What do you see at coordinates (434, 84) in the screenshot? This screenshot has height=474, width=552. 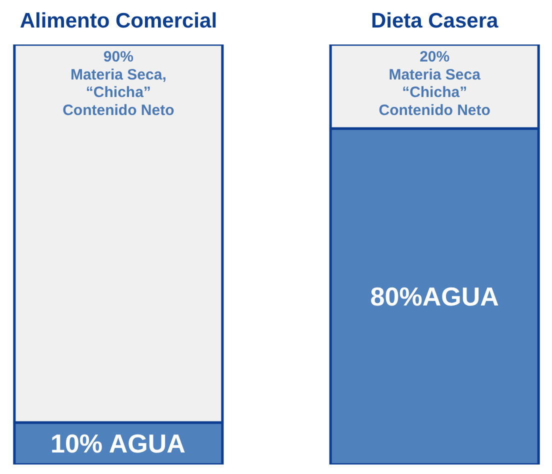 I see `data-label: 20% Materia Seca “Chicha” Contenido Neto` at bounding box center [434, 84].